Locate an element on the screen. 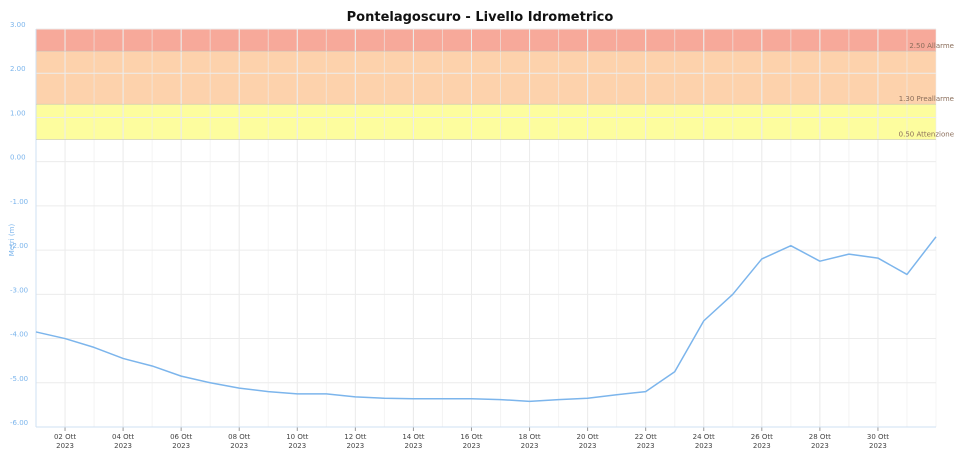  x-tick-label: 28 Ott is located at coordinates (820, 437).